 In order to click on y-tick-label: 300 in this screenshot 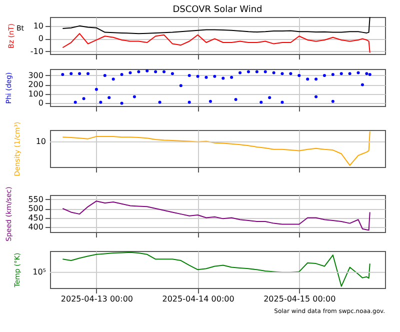, I will do `click(36, 75)`.